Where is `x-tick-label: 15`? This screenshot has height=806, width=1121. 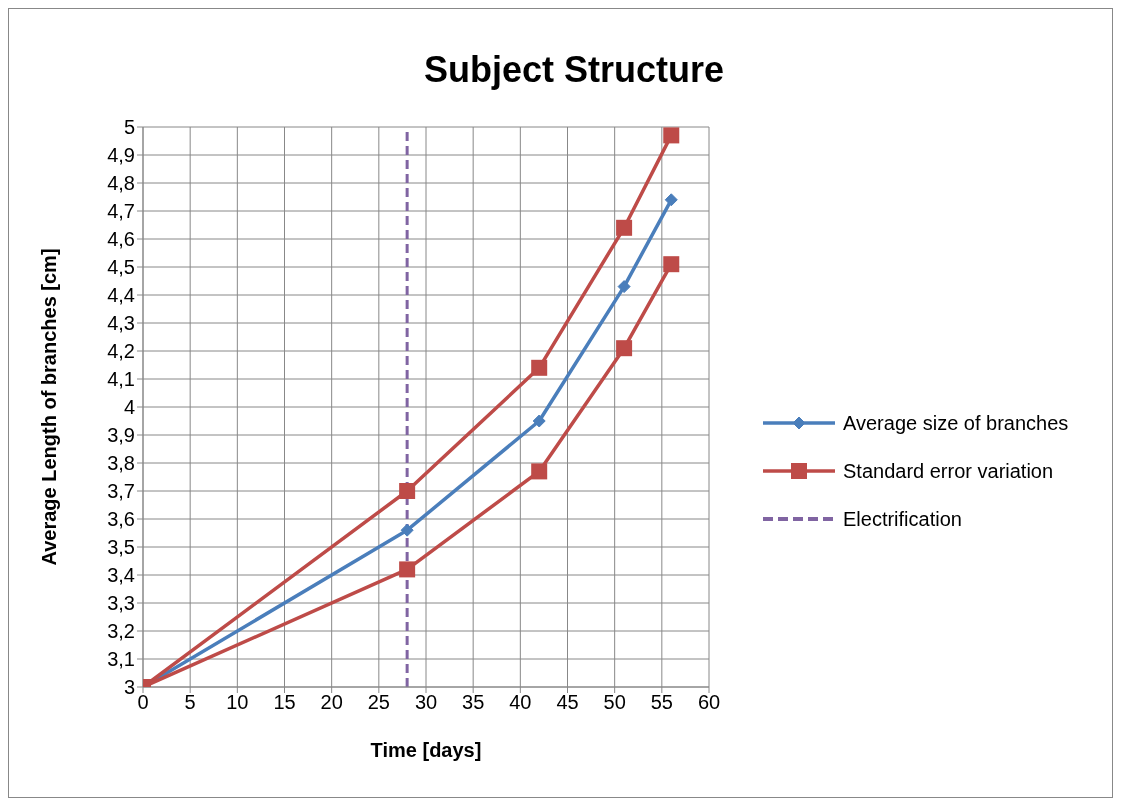
x-tick-label: 15 is located at coordinates (284, 702).